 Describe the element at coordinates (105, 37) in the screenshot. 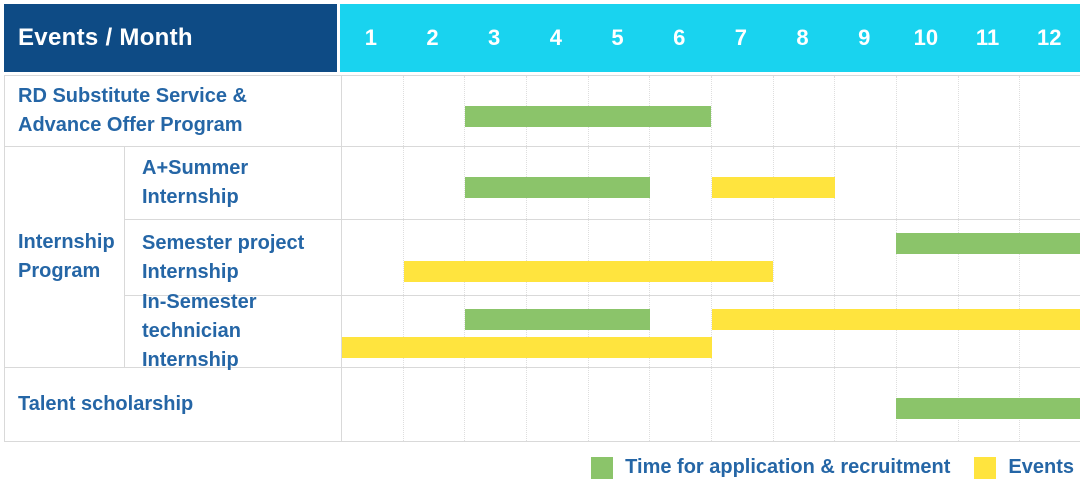

I see `page-title: Events / Month` at that location.